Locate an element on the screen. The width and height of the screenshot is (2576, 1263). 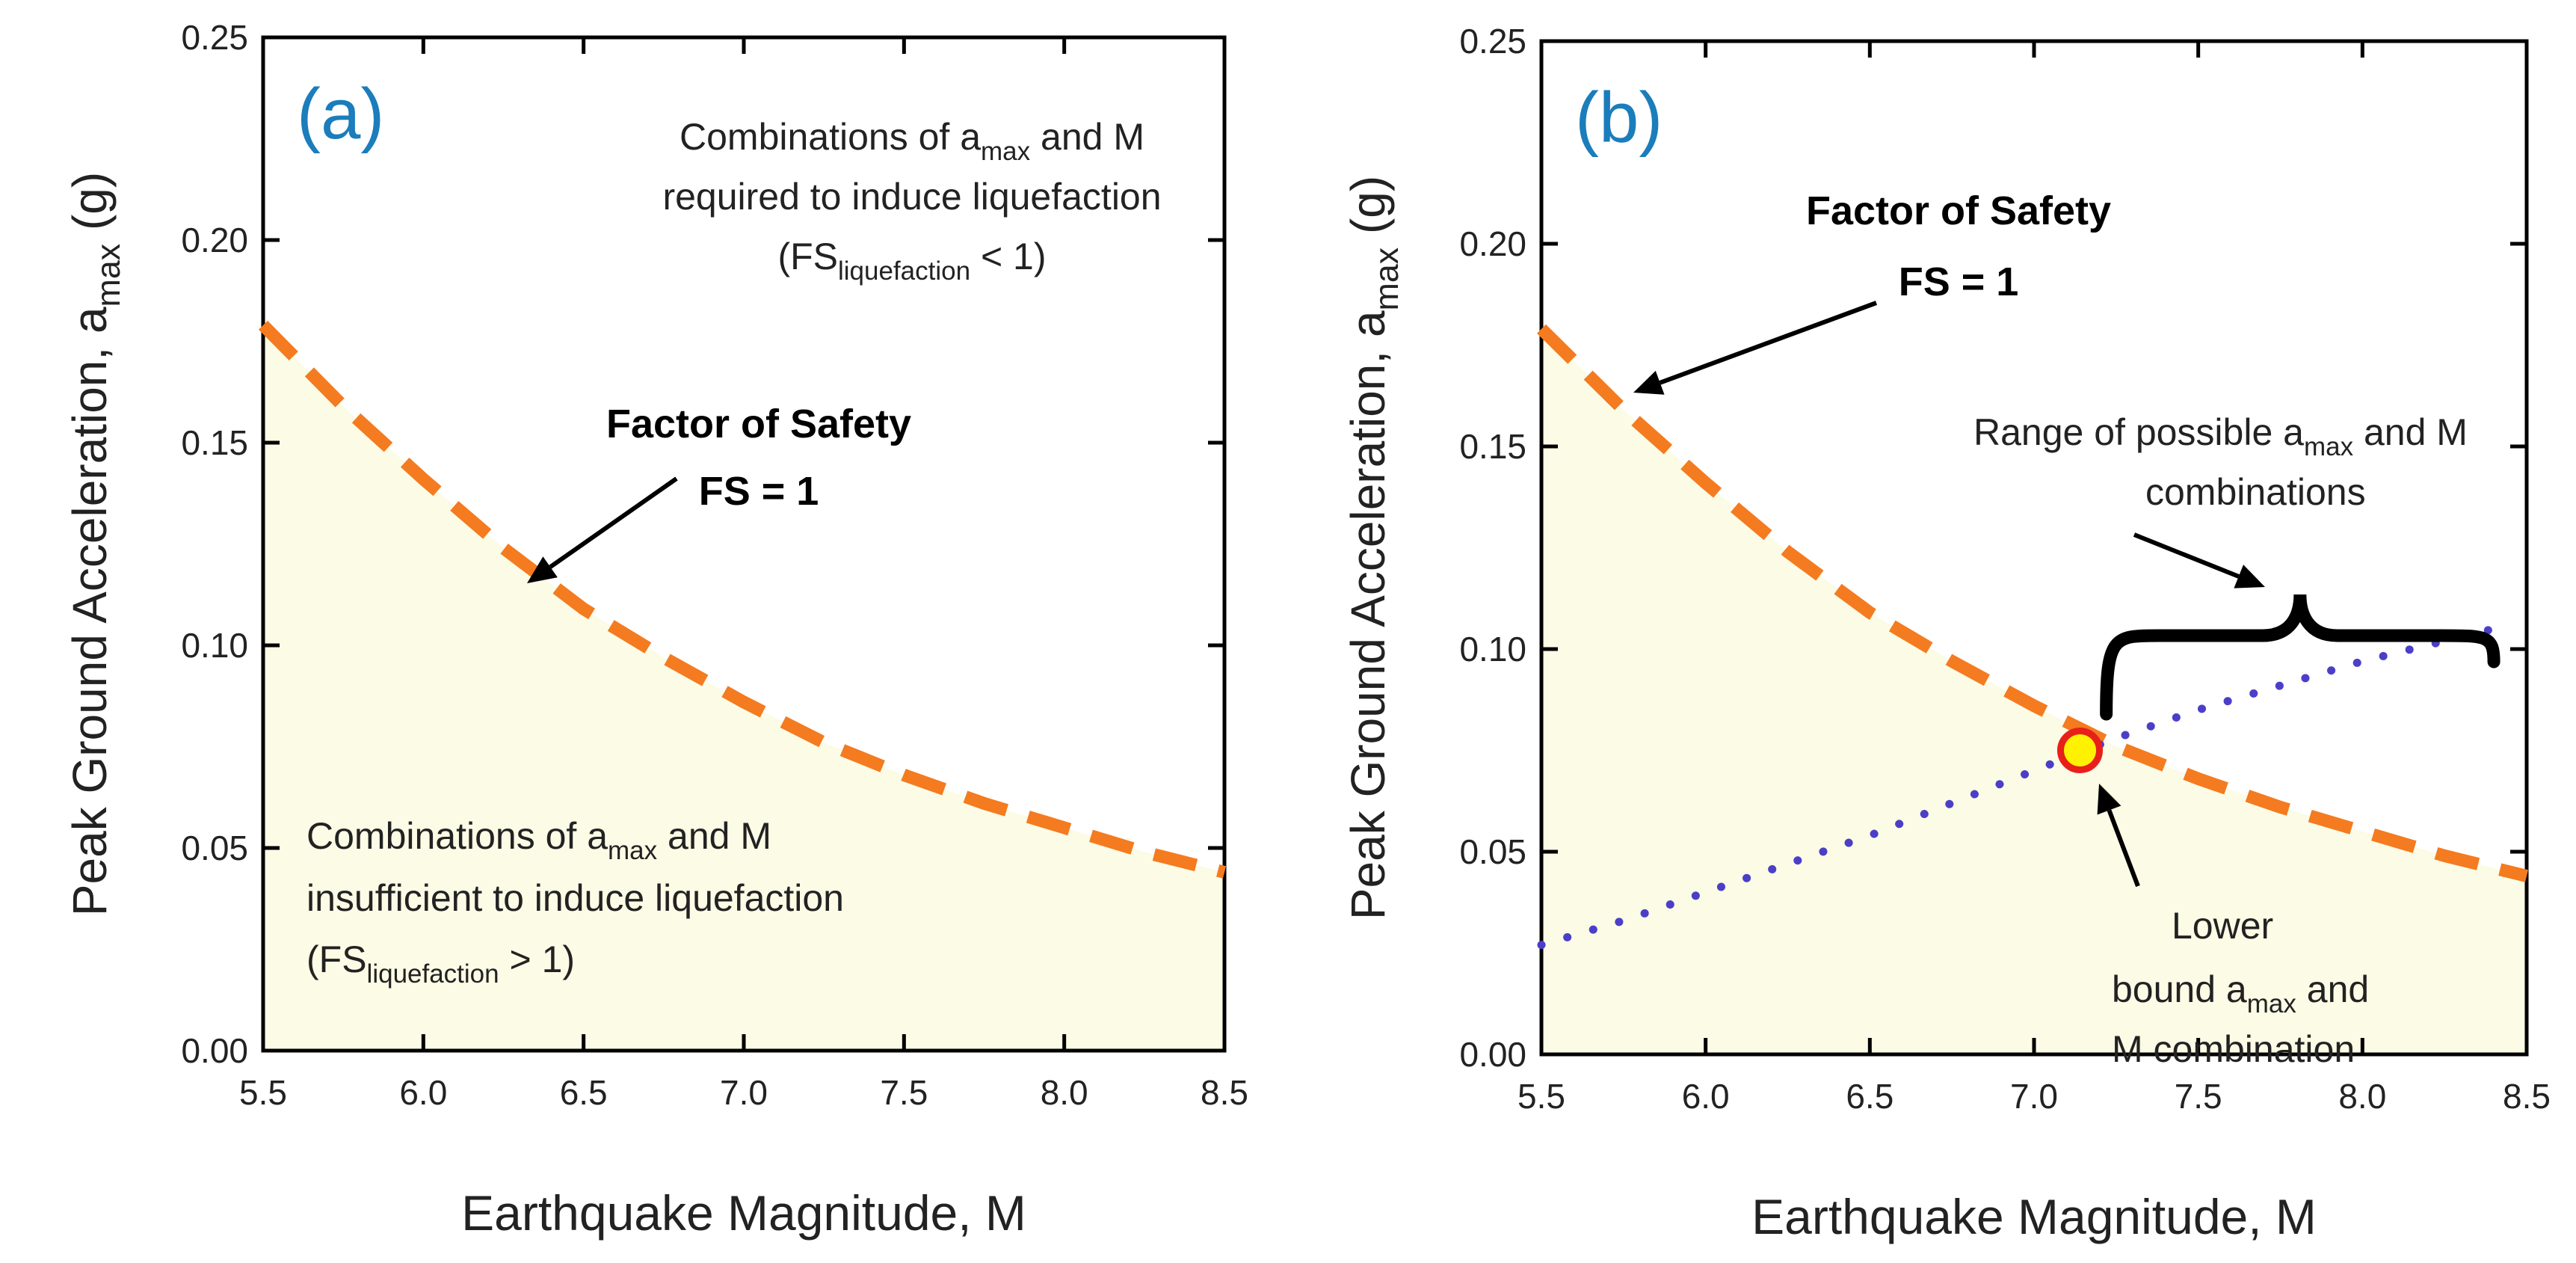
lower-bound-arrow is located at coordinates (2118, 836).